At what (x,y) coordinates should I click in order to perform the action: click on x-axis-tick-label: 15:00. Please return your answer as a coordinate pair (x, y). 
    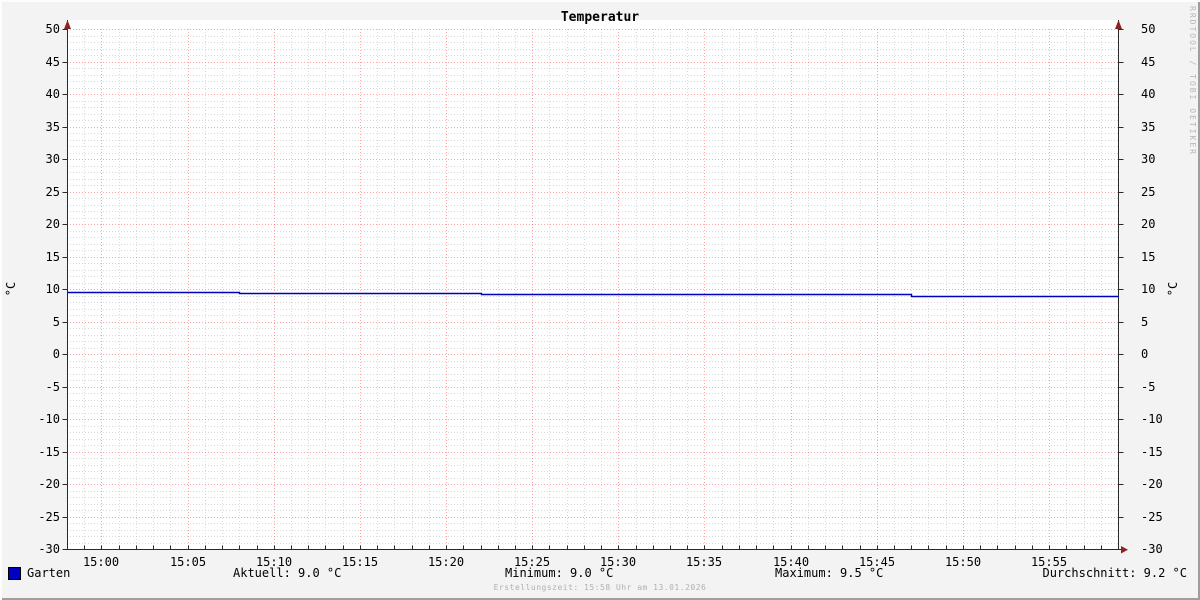
    Looking at the image, I should click on (101, 562).